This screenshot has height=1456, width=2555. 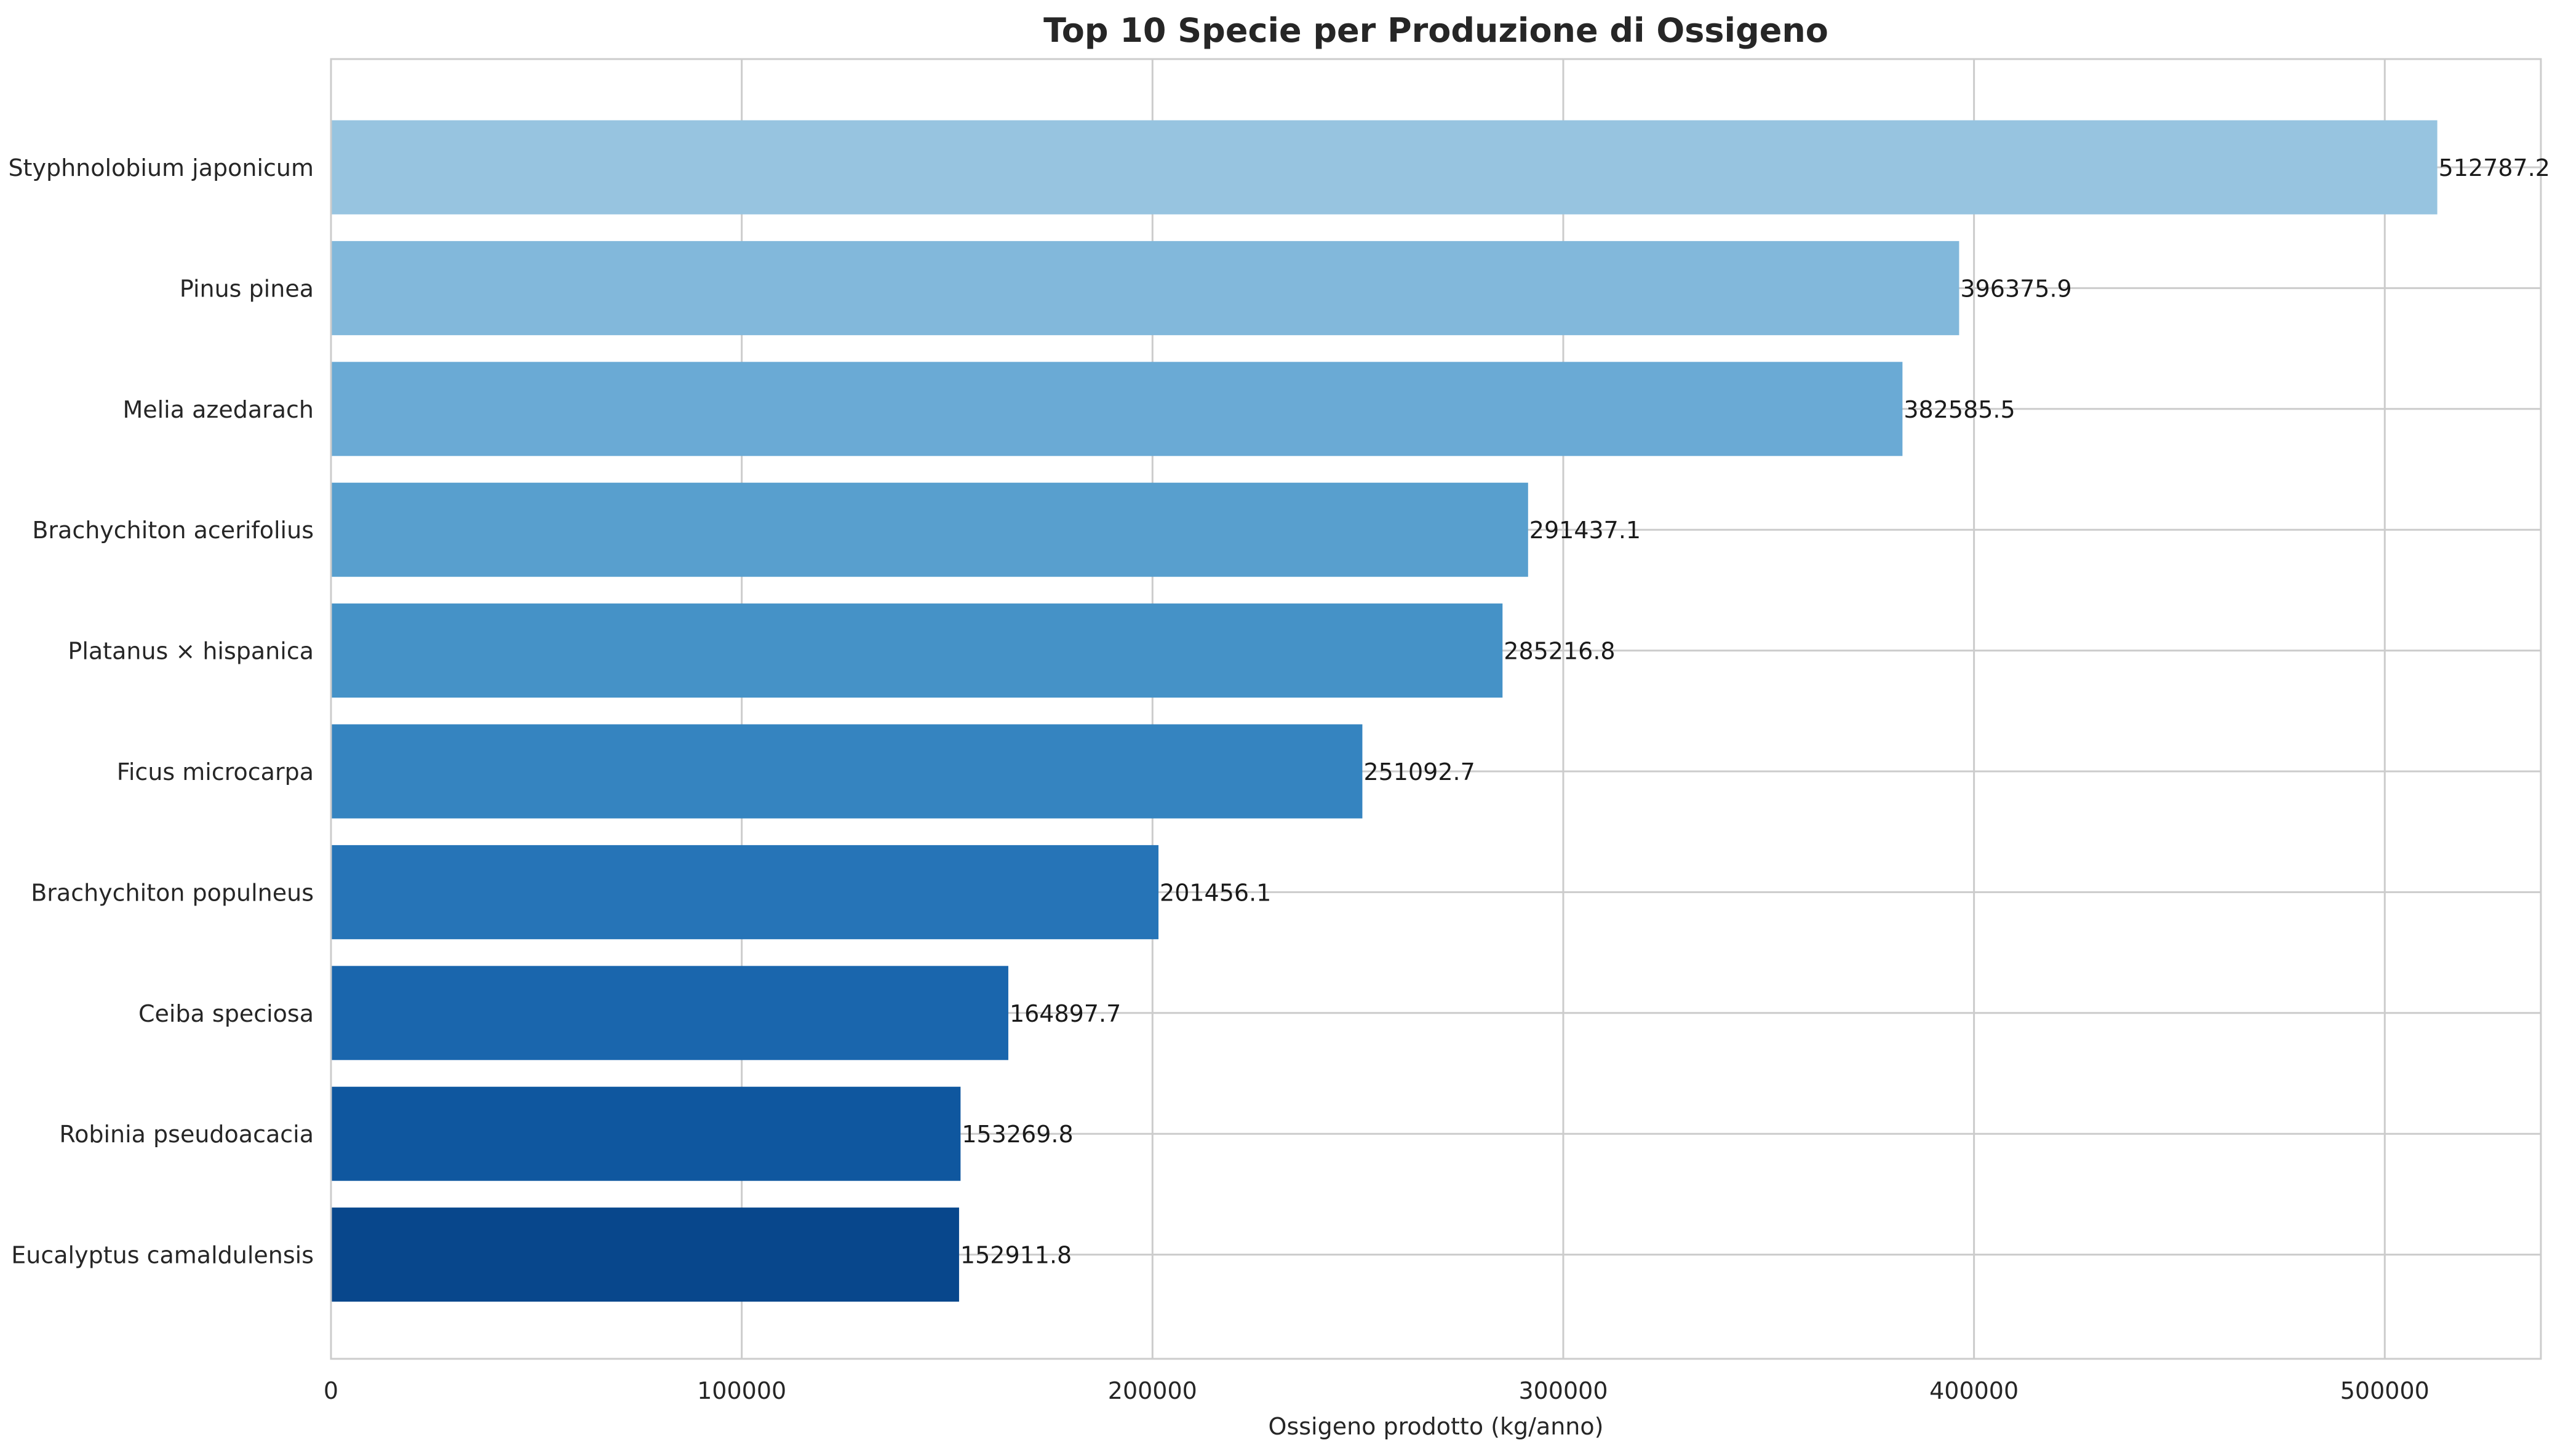 I want to click on data-label: 251092.7, so click(x=1419, y=772).